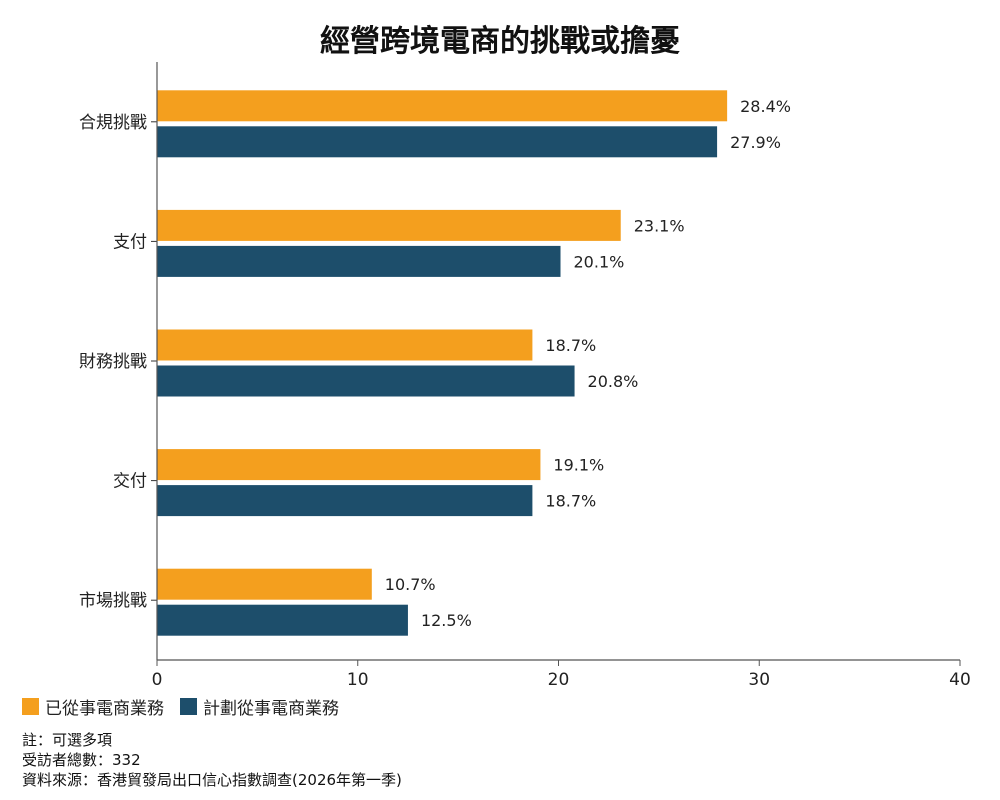 Image resolution: width=1000 pixels, height=800 pixels. I want to click on bar-value-label: 23.1%, so click(659, 225).